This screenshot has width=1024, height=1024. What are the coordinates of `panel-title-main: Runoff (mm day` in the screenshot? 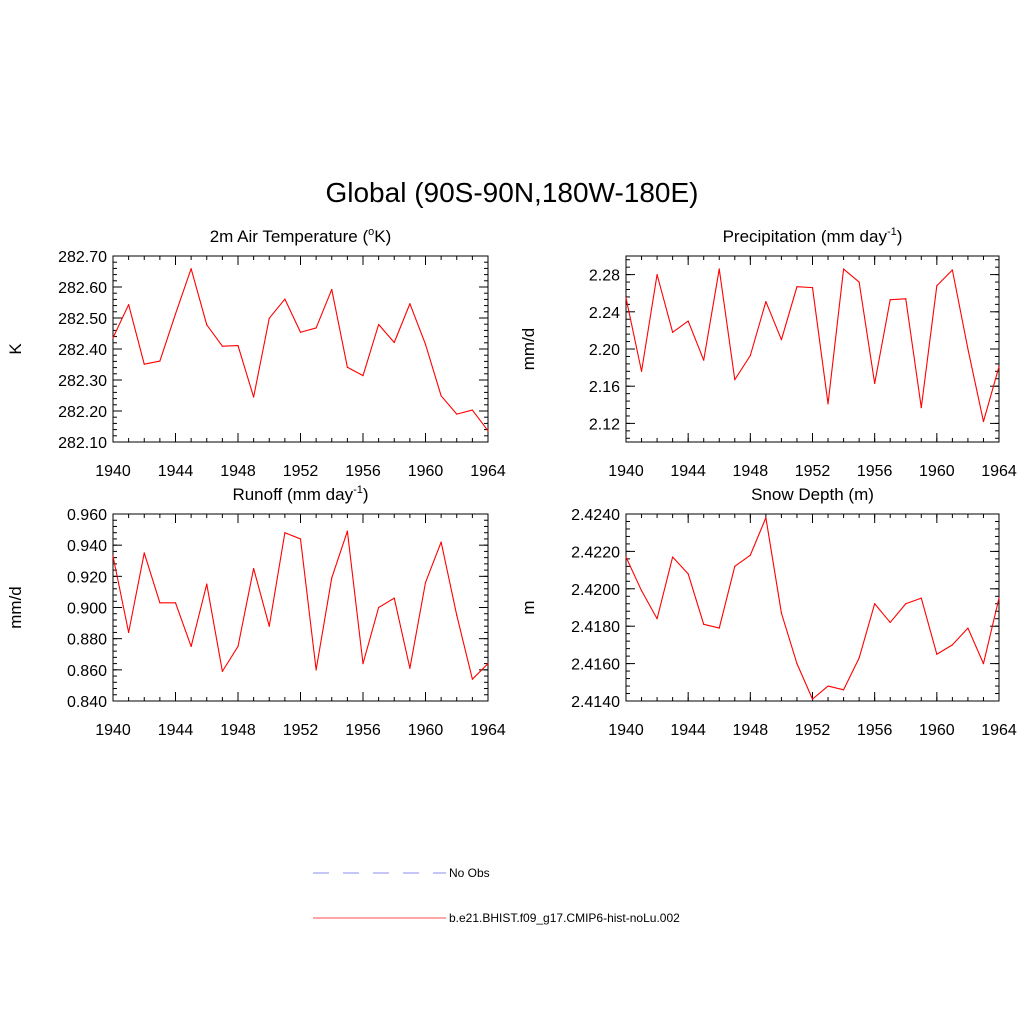 It's located at (292, 494).